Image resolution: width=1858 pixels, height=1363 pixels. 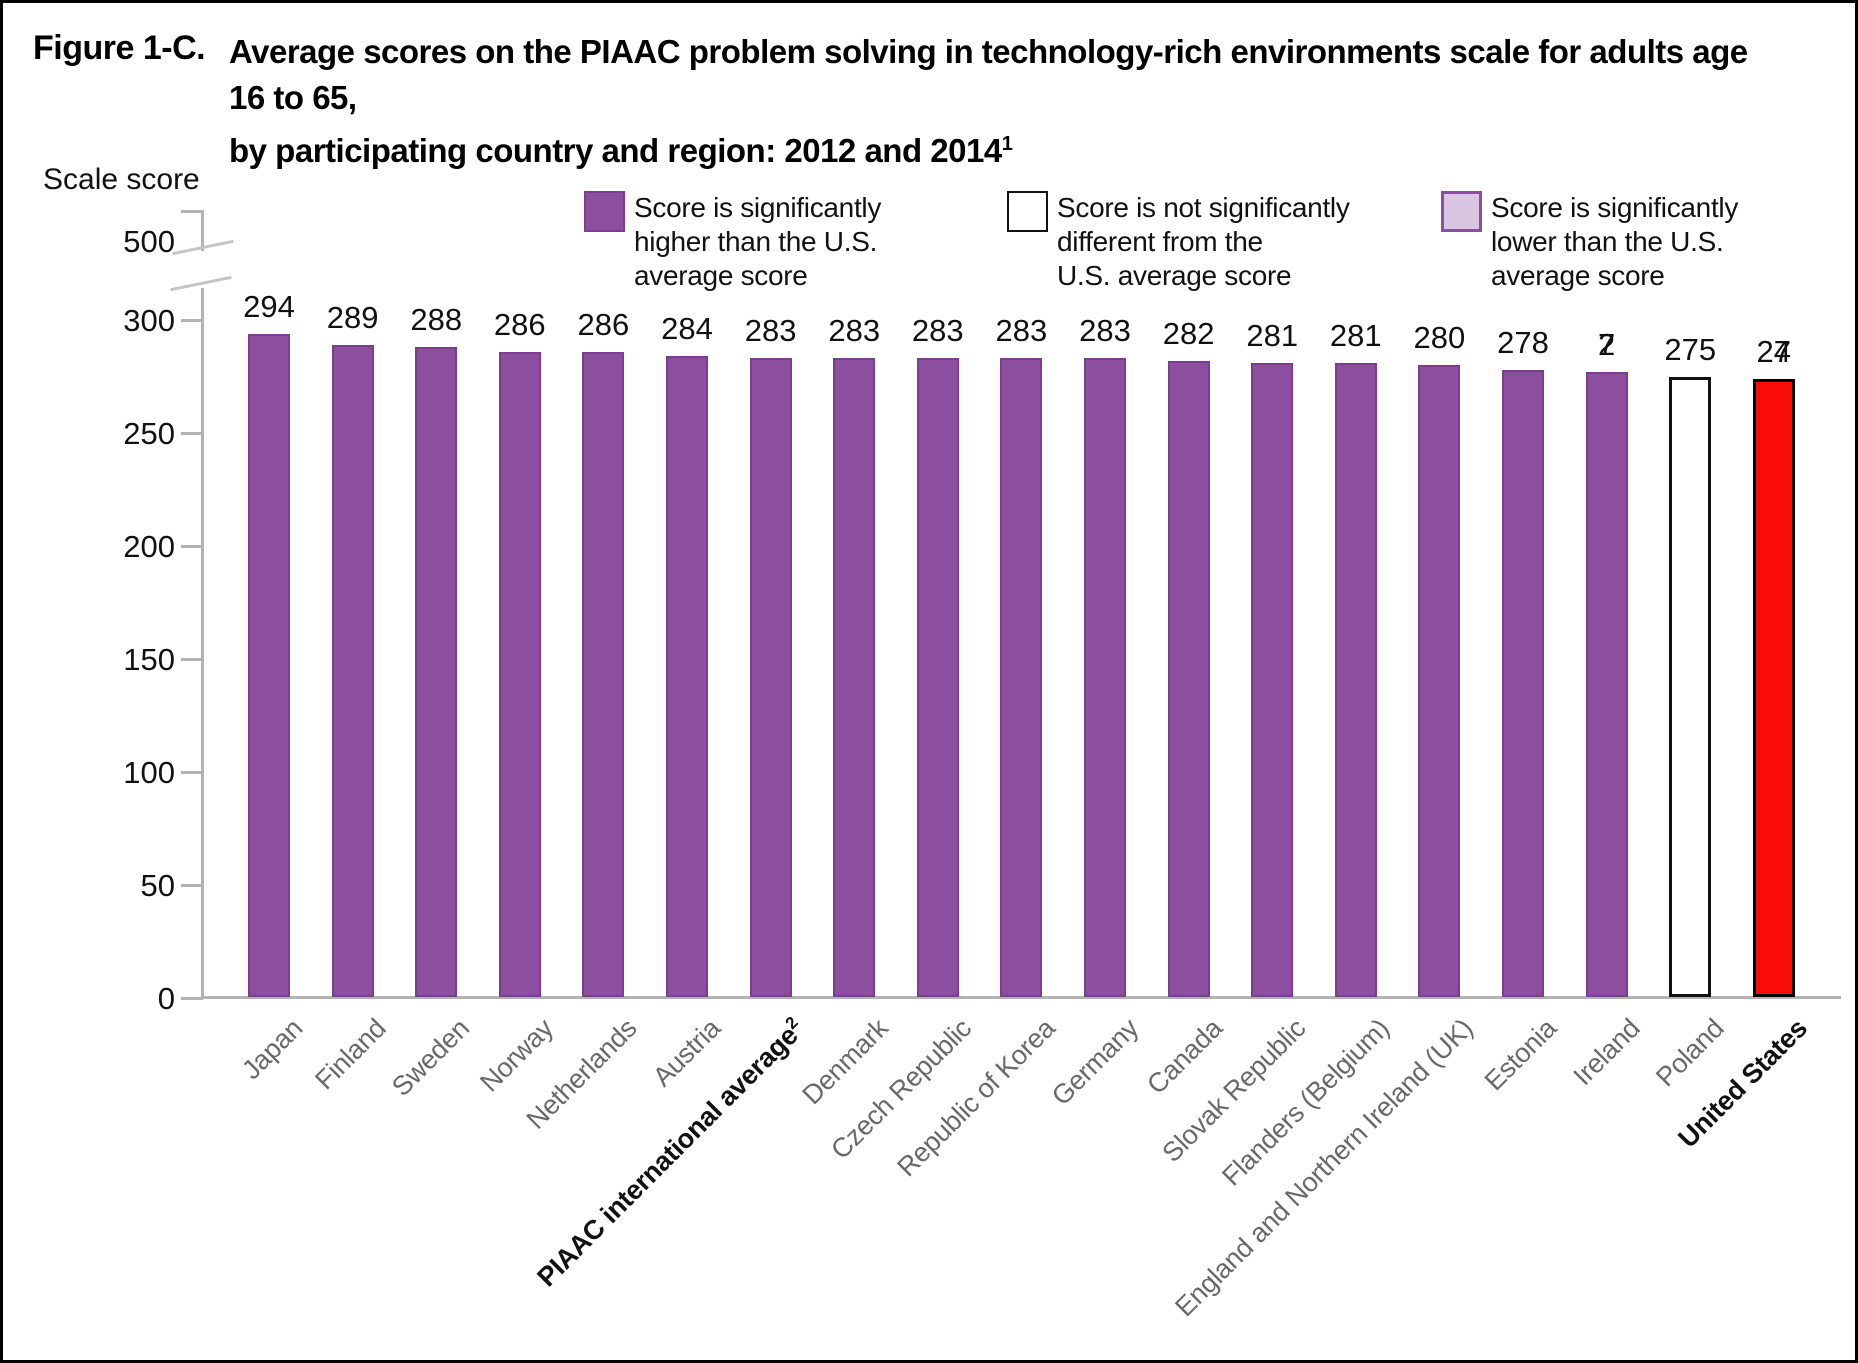 I want to click on x-label-estonia: Estonia, so click(x=1520, y=1055).